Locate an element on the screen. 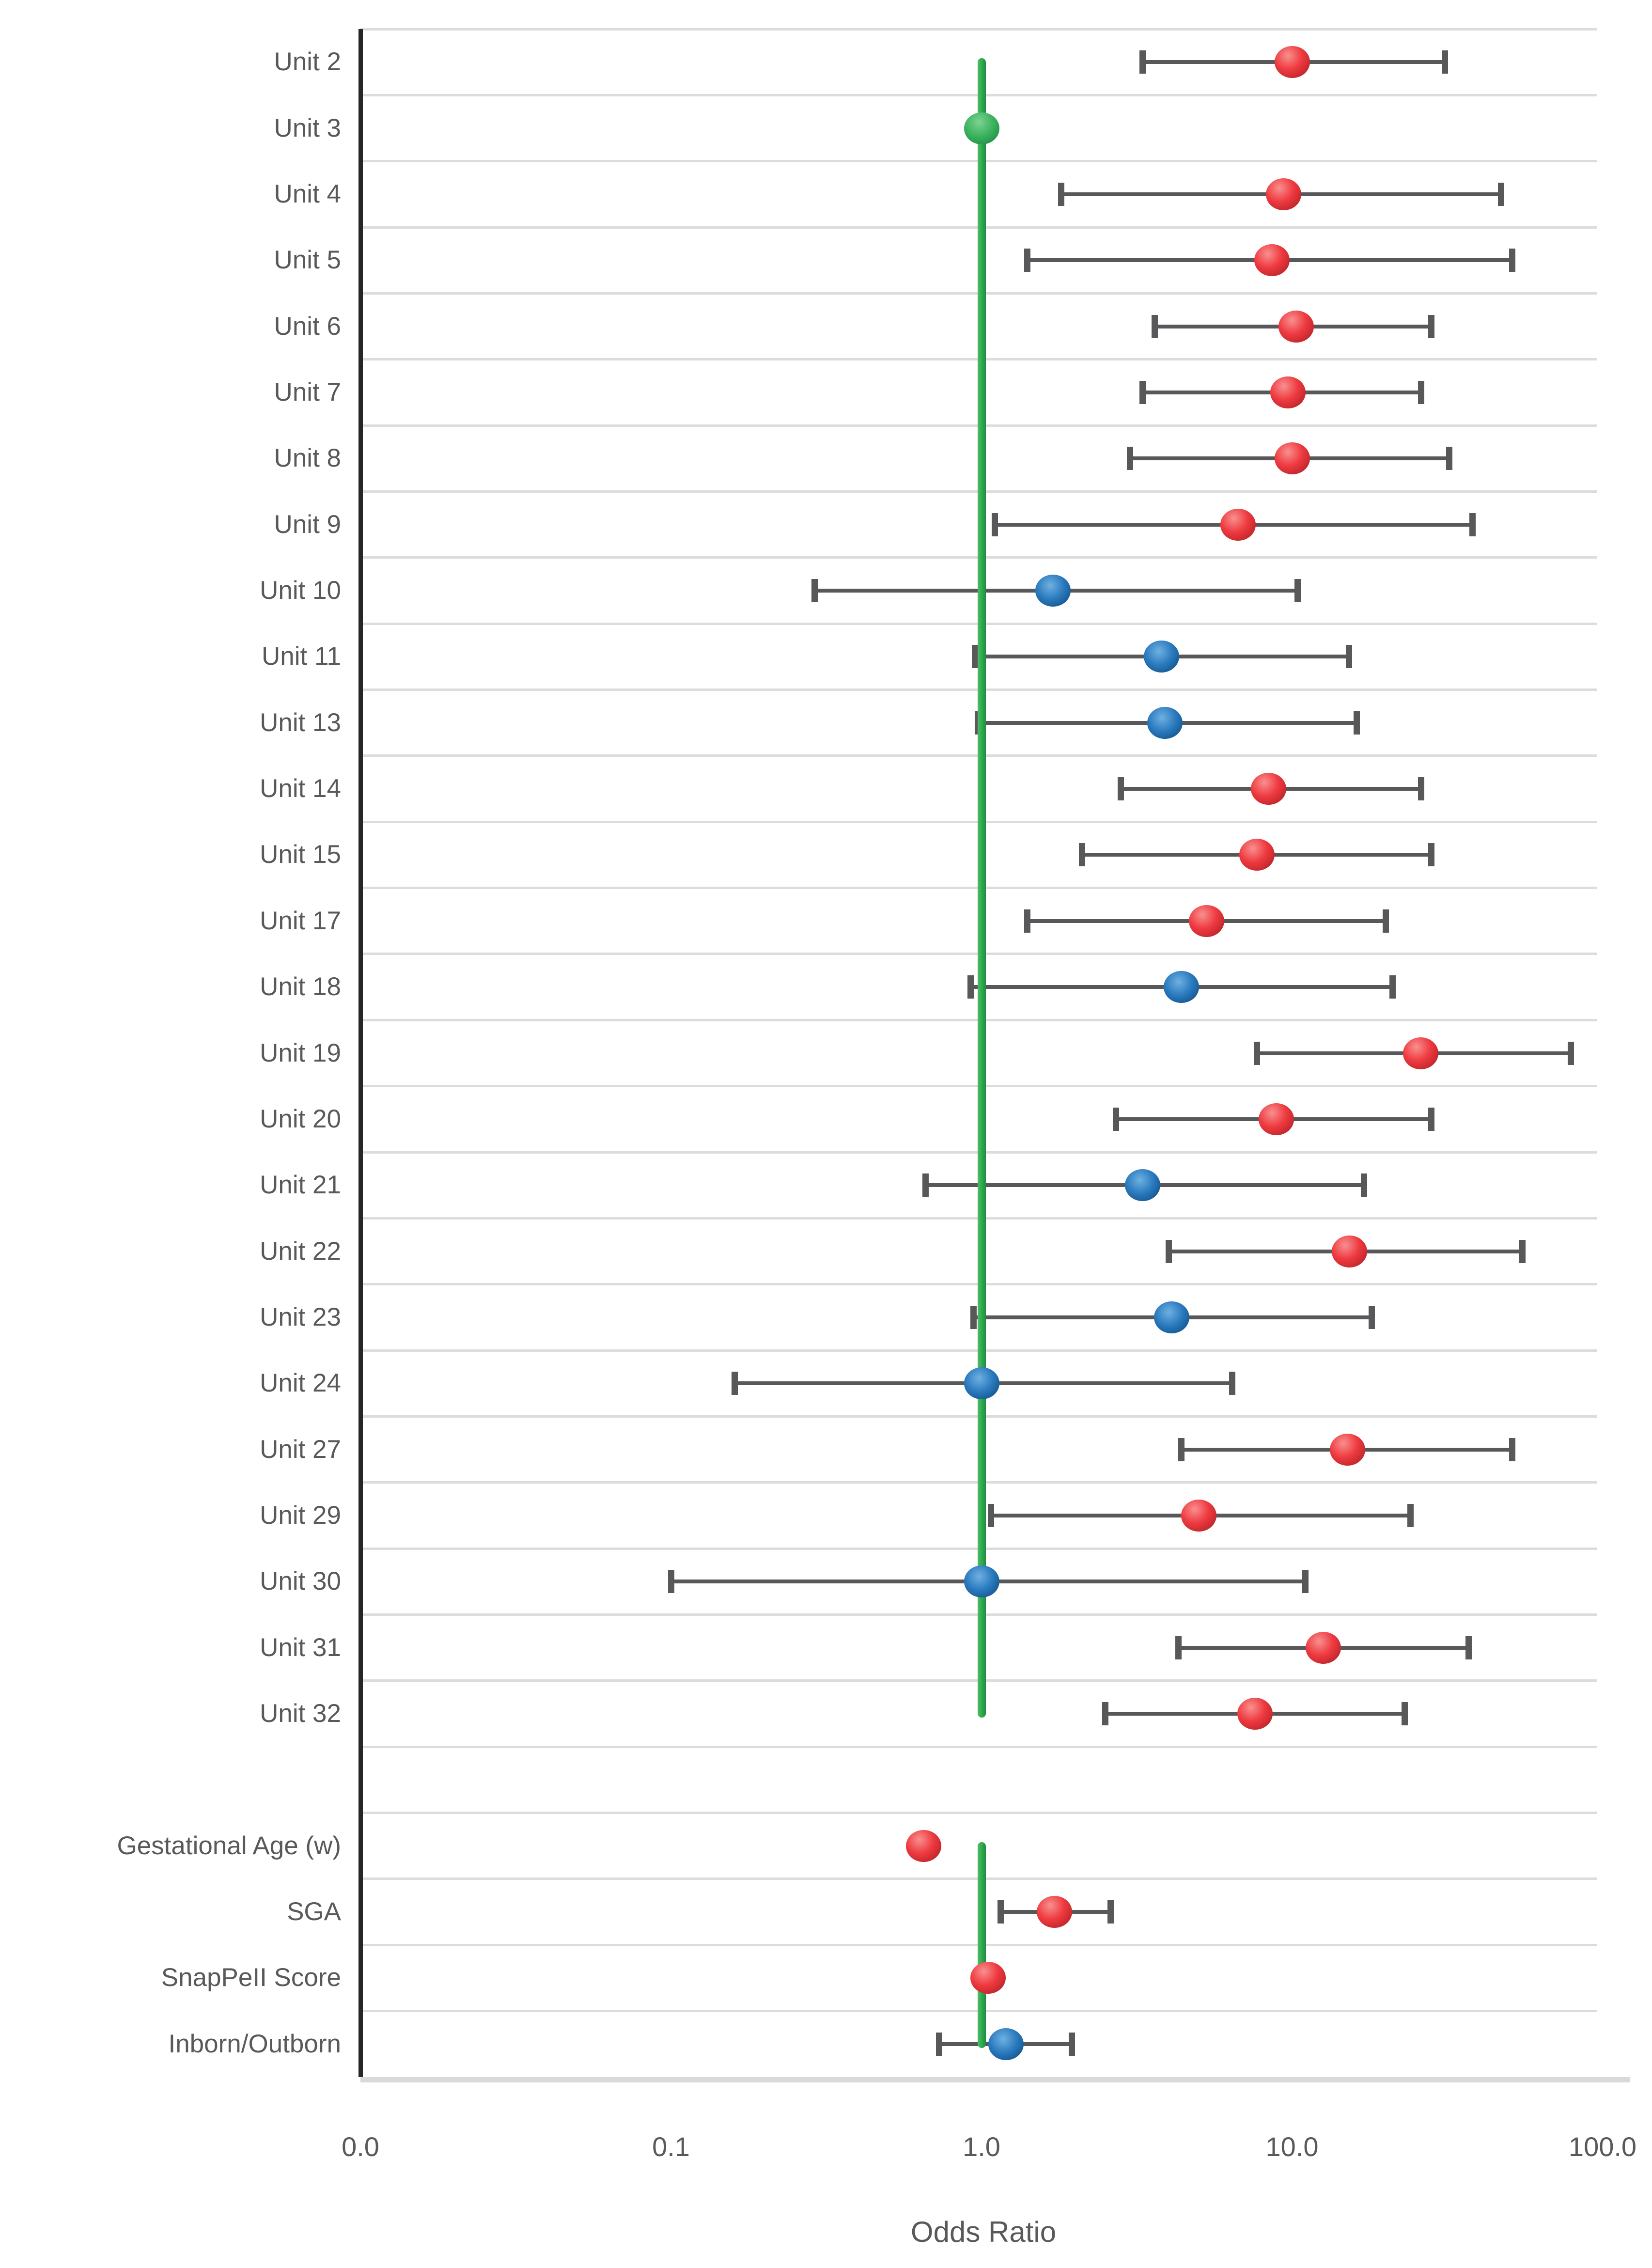 The width and height of the screenshot is (1652, 2268). row-label-sga: SGA is located at coordinates (314, 1911).